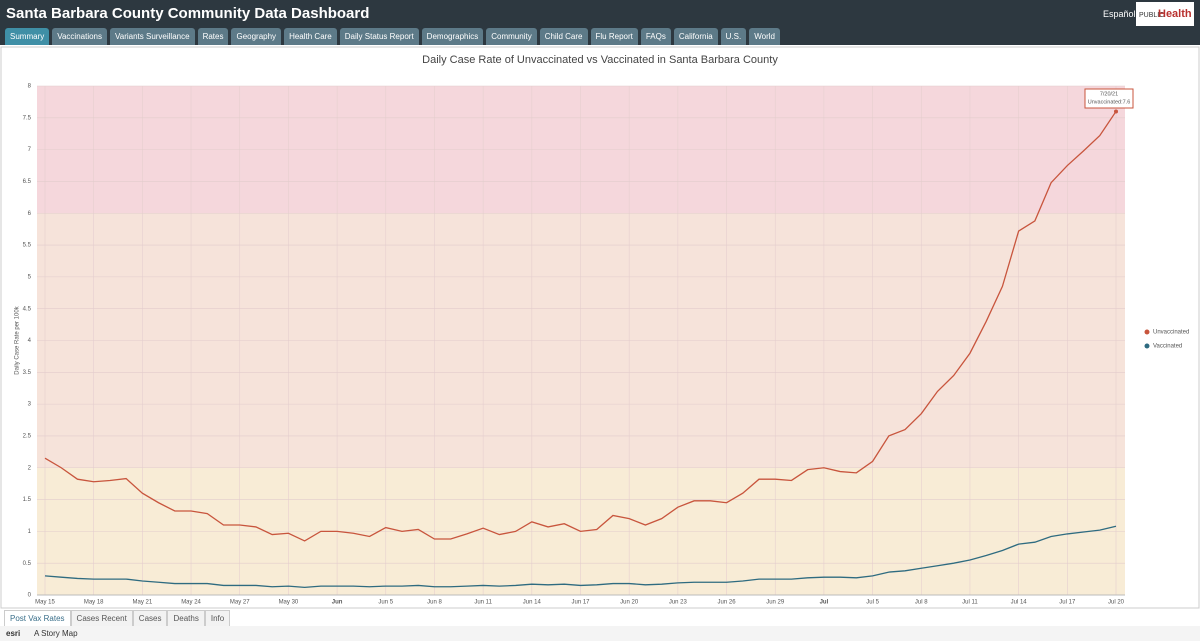 The height and width of the screenshot is (641, 1200). I want to click on nav-tab: Variants Surveillance, so click(152, 36).